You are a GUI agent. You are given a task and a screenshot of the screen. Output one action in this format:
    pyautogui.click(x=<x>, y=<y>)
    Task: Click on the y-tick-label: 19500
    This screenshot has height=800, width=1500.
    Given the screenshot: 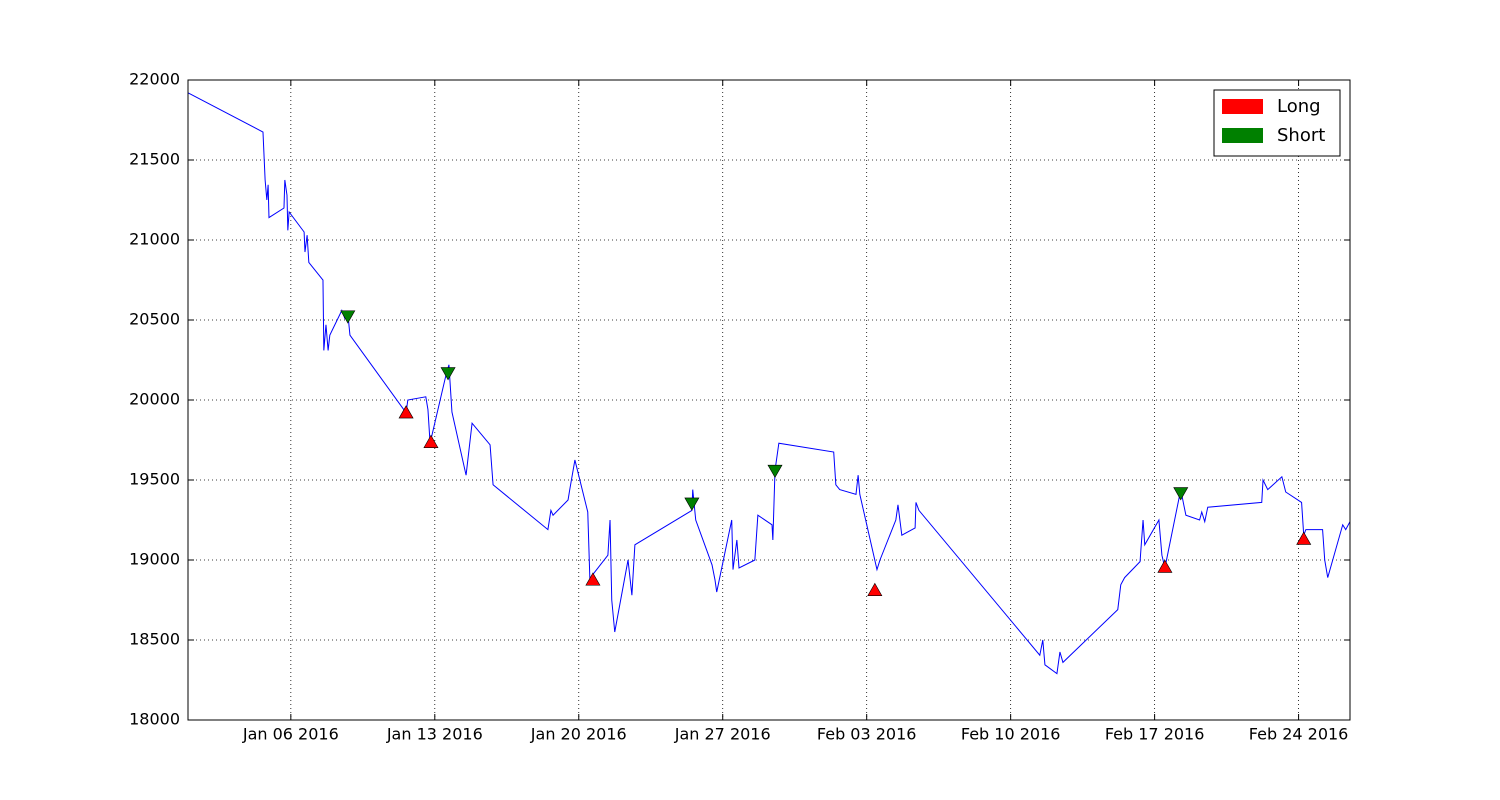 What is the action you would take?
    pyautogui.click(x=154, y=479)
    